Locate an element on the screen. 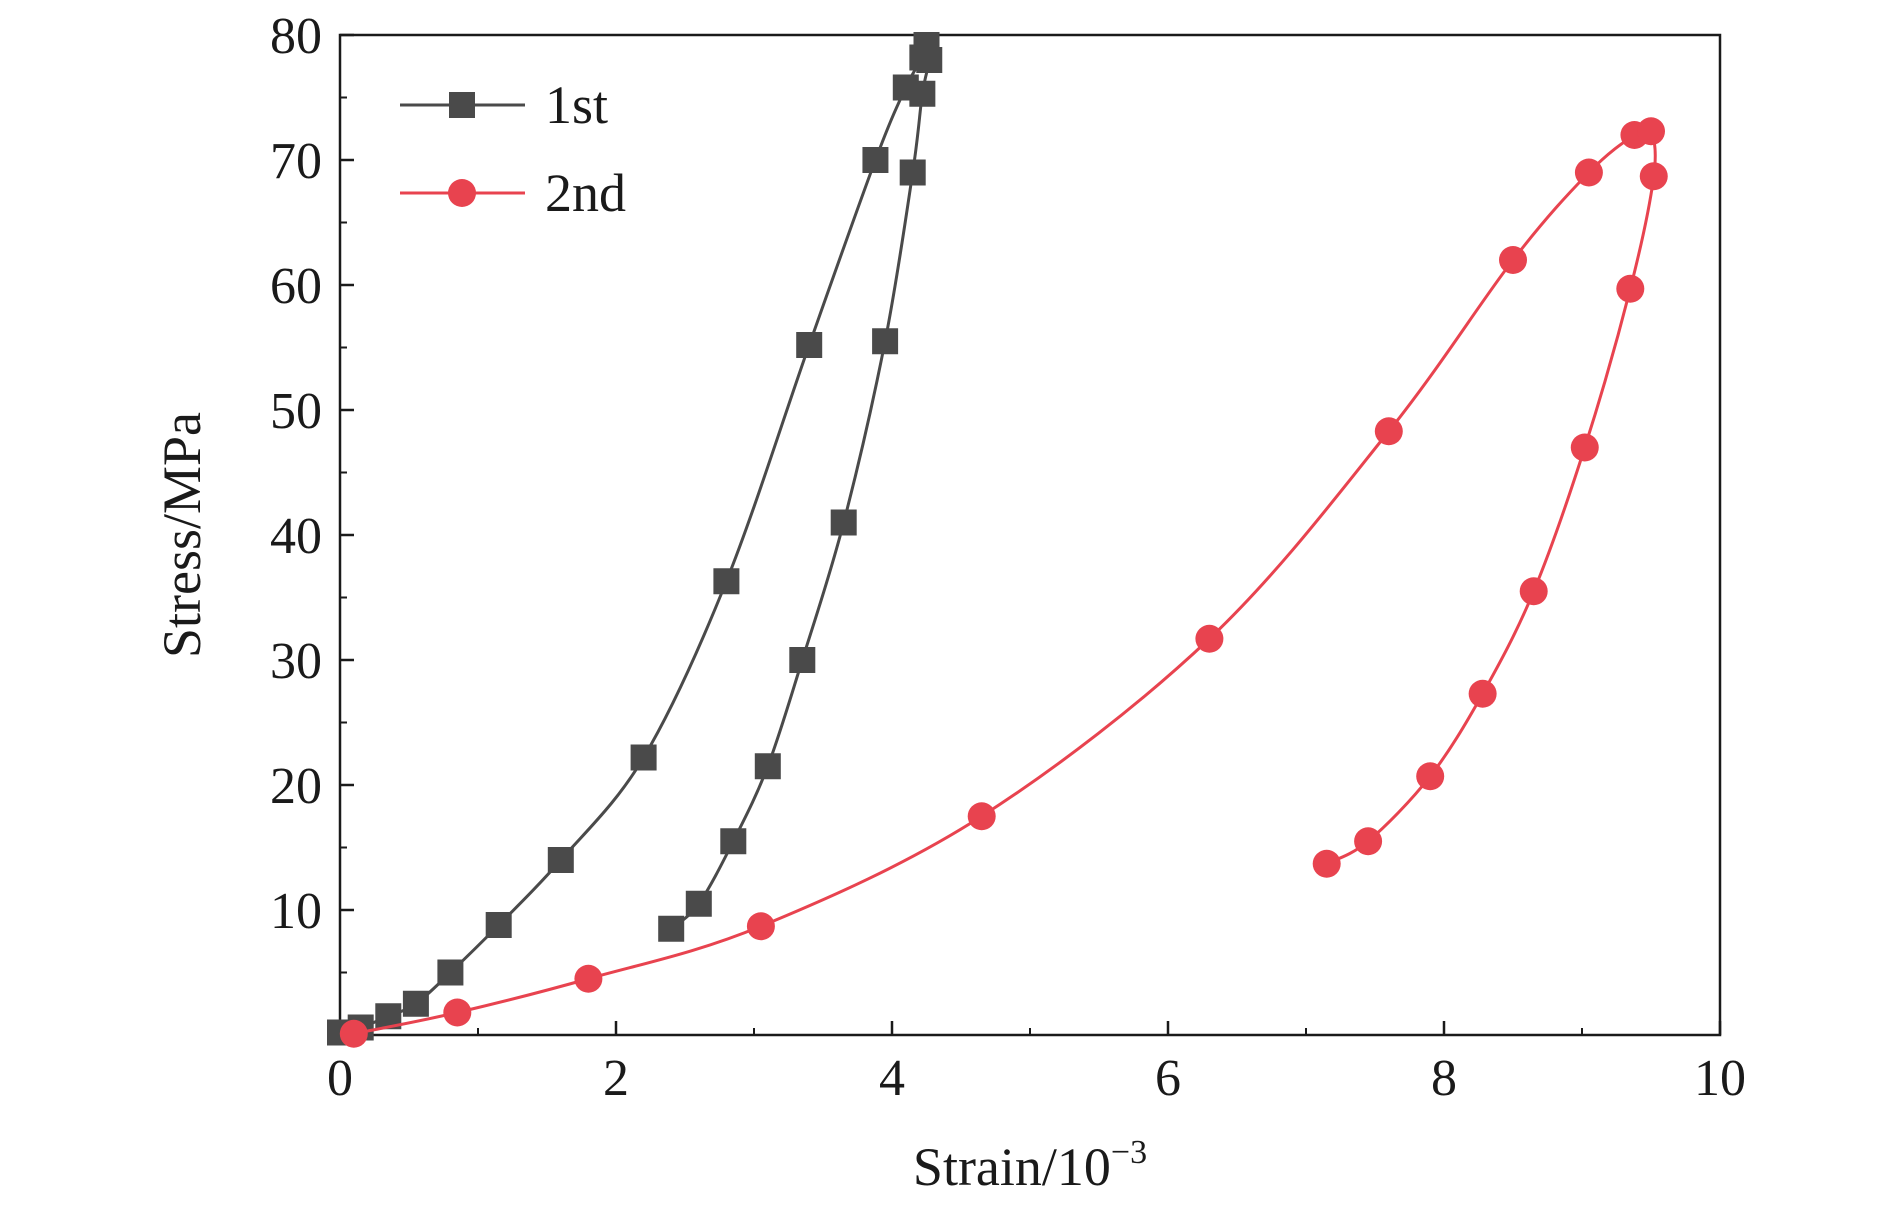 The height and width of the screenshot is (1214, 1890). x-axis-title-base: Strain/10 is located at coordinates (1012, 1167).